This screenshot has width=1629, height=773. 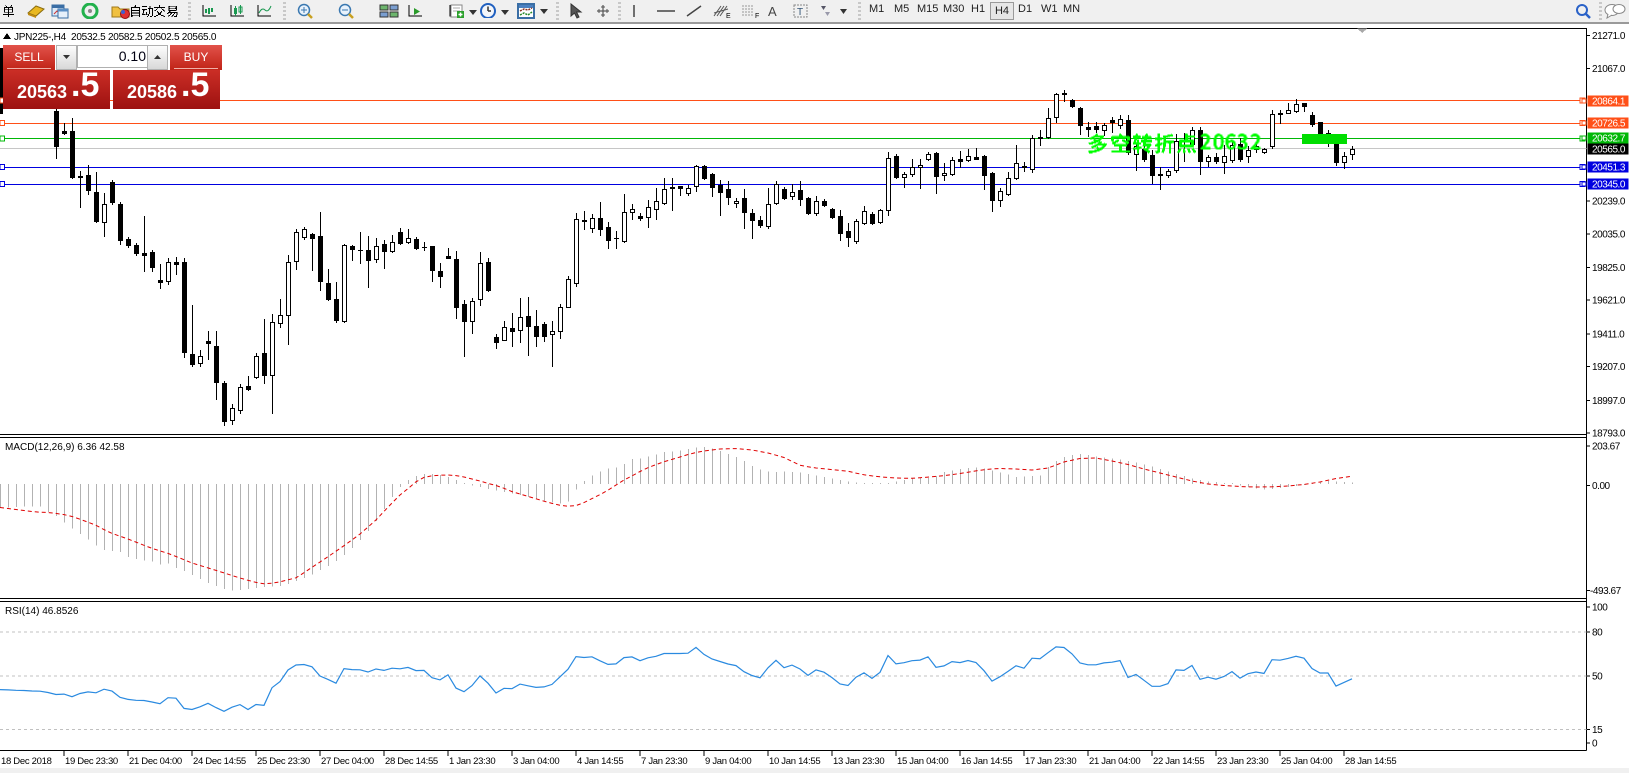 What do you see at coordinates (1608, 334) in the screenshot?
I see `svg-text: 19411.0` at bounding box center [1608, 334].